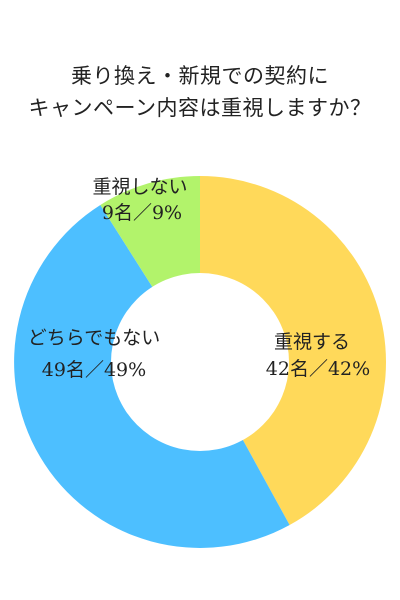 The image size is (400, 600). Describe the element at coordinates (94, 338) in the screenshot. I see `slice-label-neutral-name: どちらでもない` at that location.